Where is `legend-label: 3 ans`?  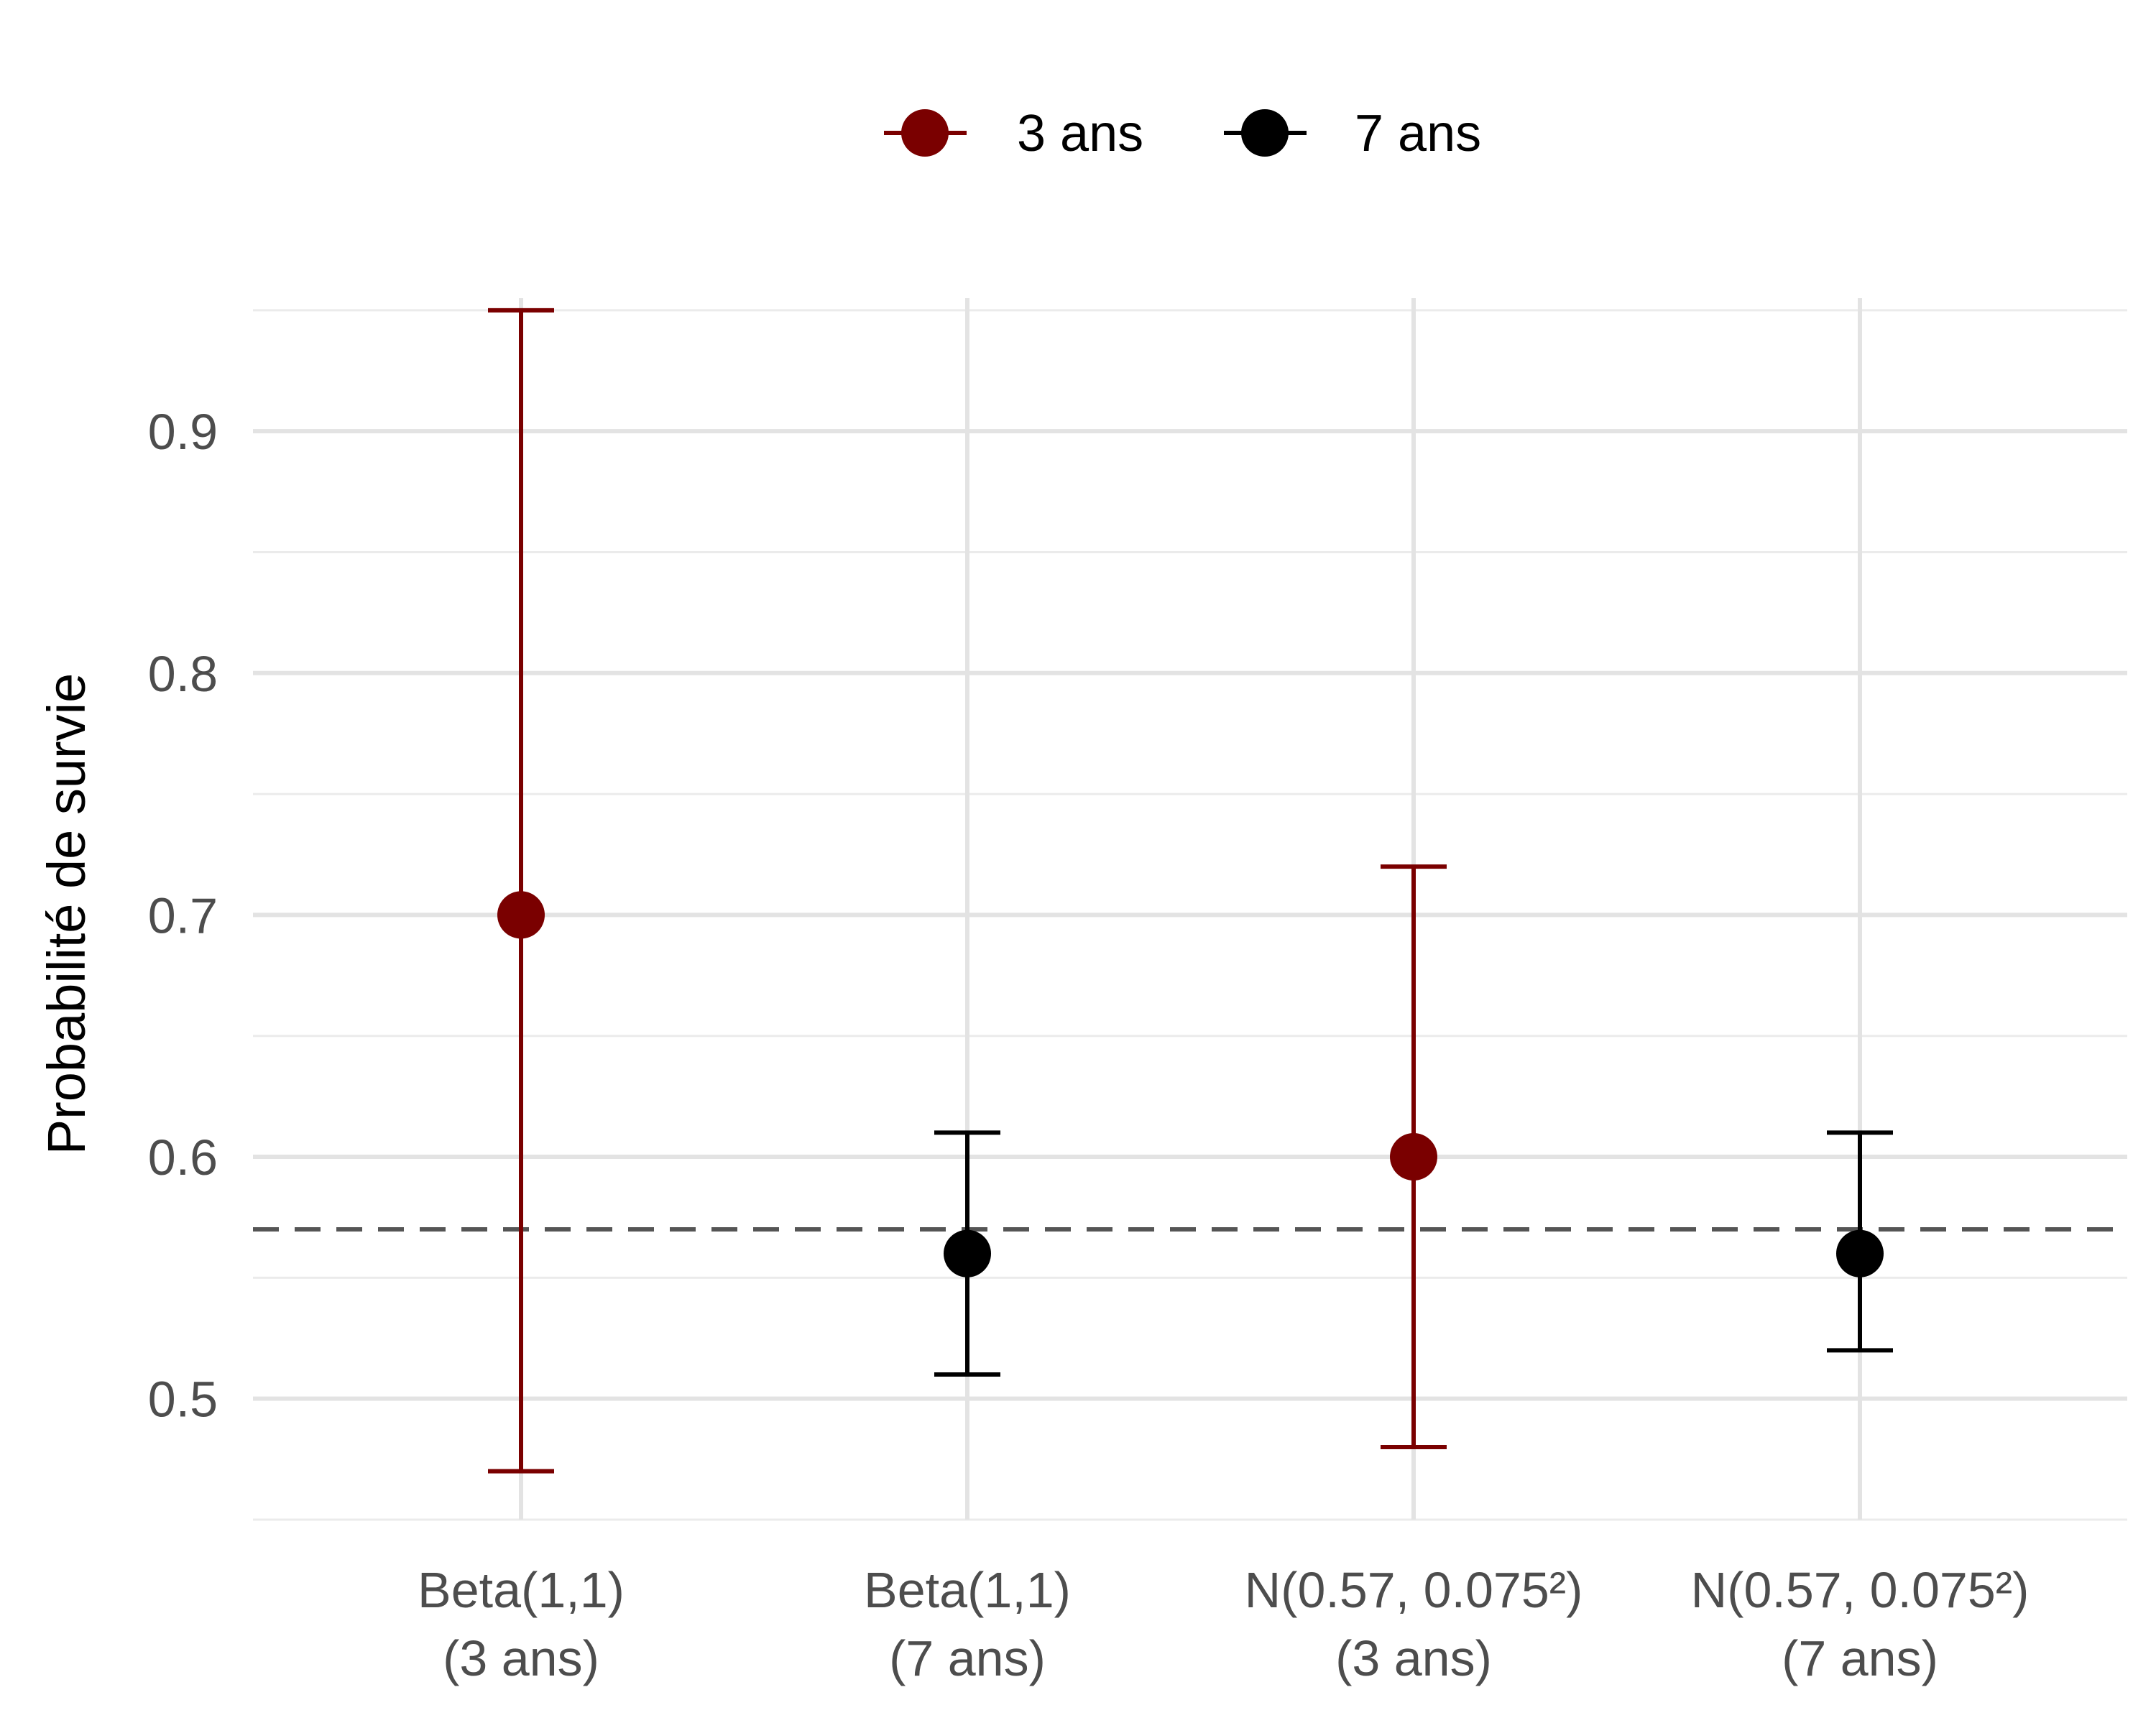 legend-label: 3 ans is located at coordinates (1080, 133).